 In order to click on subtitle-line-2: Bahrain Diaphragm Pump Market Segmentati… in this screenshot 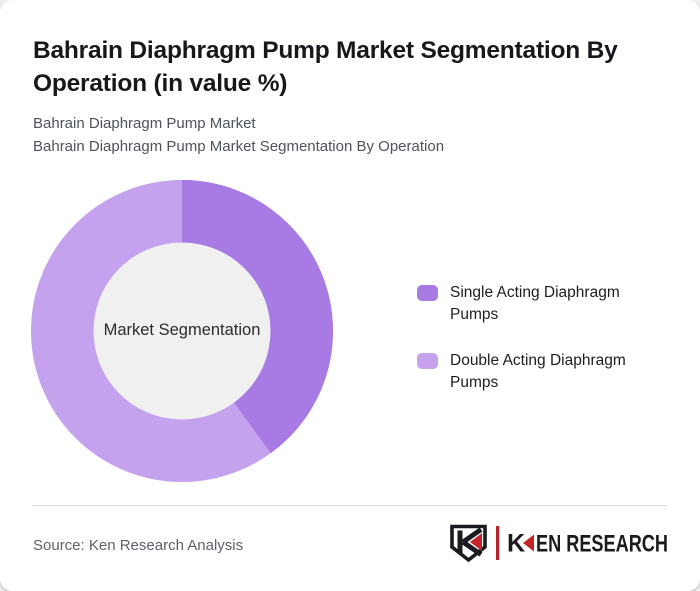, I will do `click(239, 146)`.